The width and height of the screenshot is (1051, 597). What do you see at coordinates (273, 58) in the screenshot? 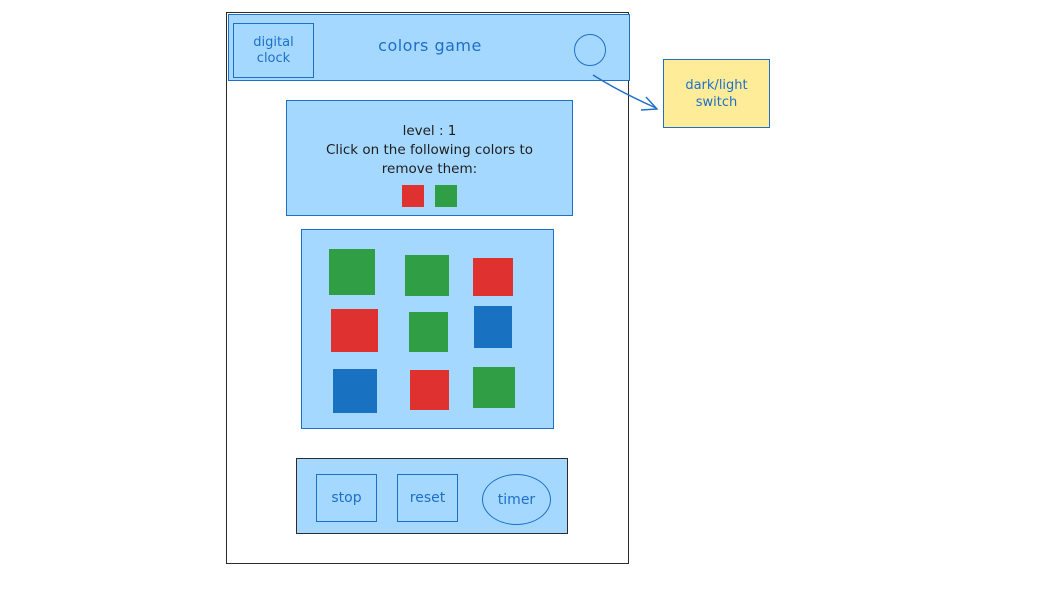
I see `clock-label-line2: clock` at bounding box center [273, 58].